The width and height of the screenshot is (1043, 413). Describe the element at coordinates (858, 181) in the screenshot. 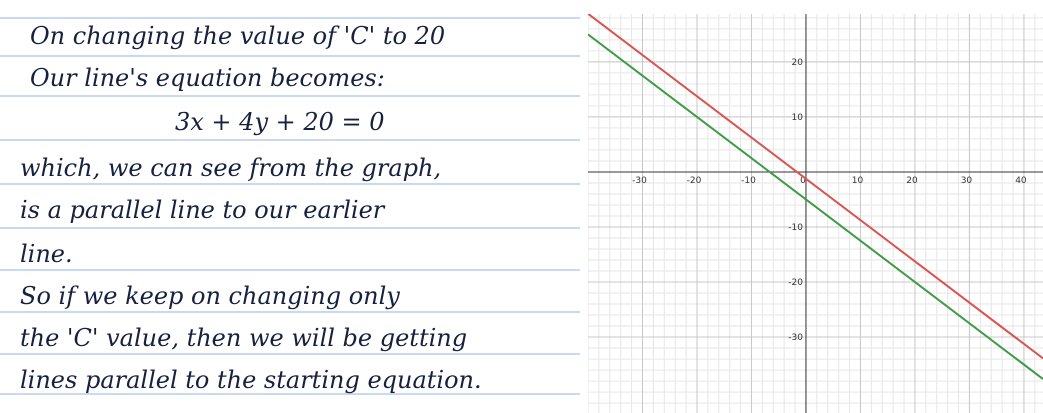

I see `x-tick-label: 10` at that location.